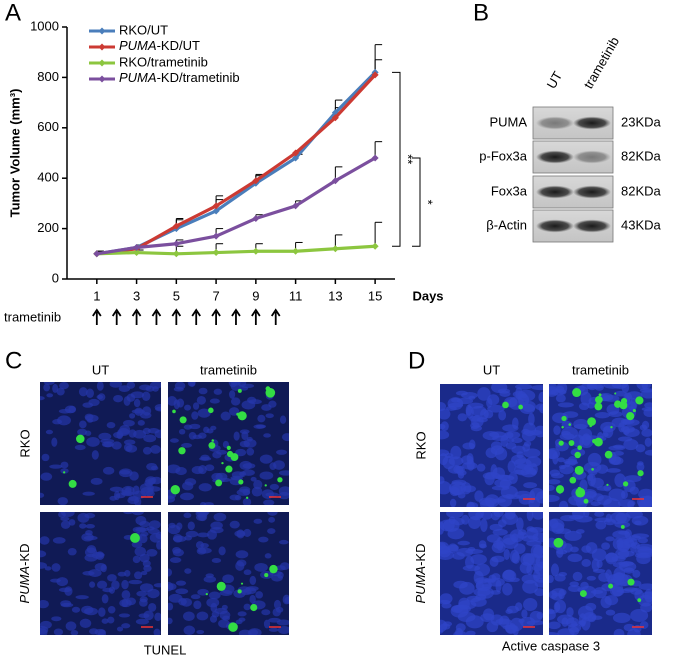  Describe the element at coordinates (416, 360) in the screenshot. I see `panel-letter: D` at that location.